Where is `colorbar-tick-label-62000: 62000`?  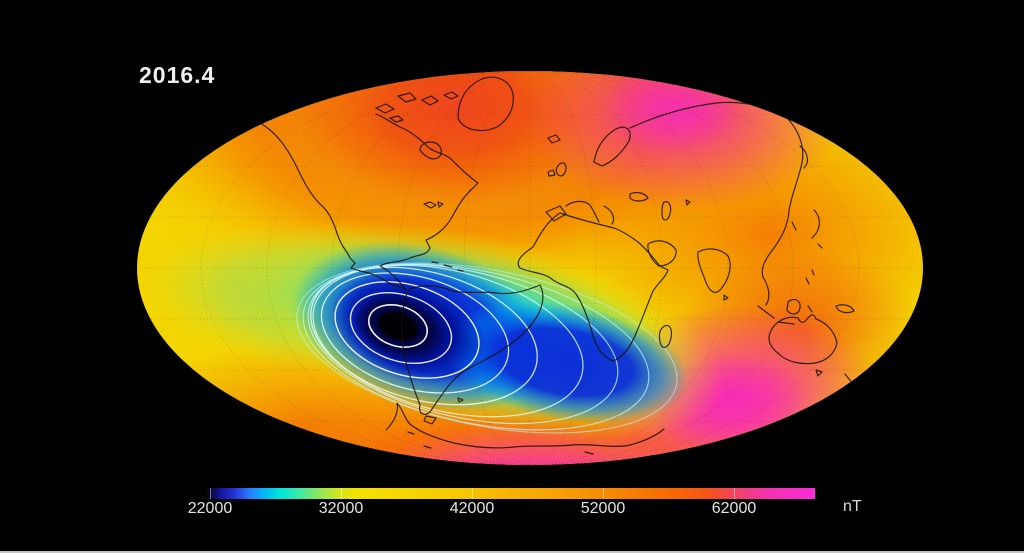 colorbar-tick-label-62000: 62000 is located at coordinates (734, 508).